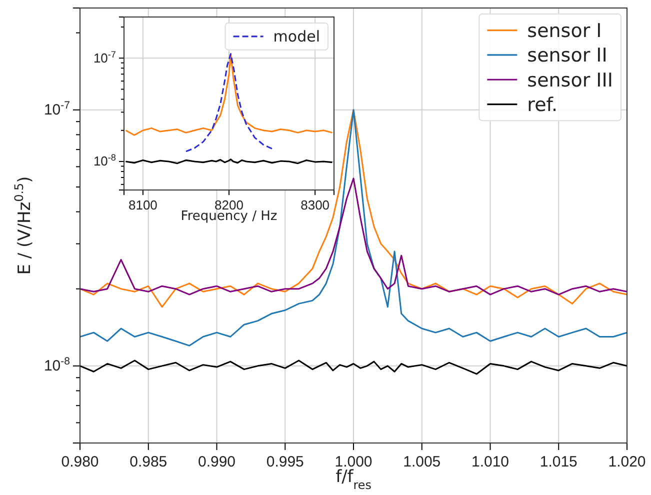  What do you see at coordinates (559, 462) in the screenshot?
I see `x-tick-label: 1.015` at bounding box center [559, 462].